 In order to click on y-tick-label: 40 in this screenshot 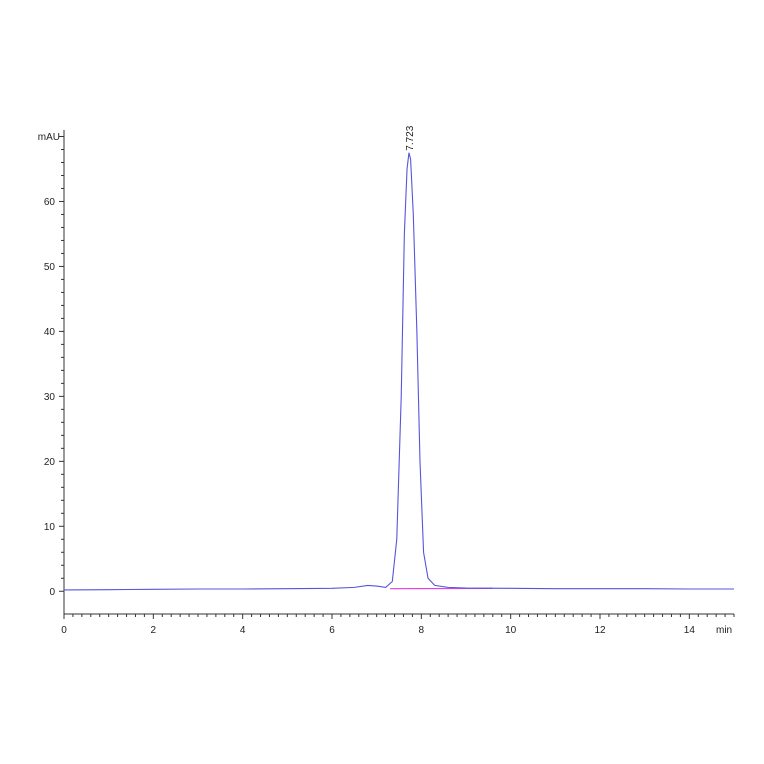, I will do `click(50, 332)`.